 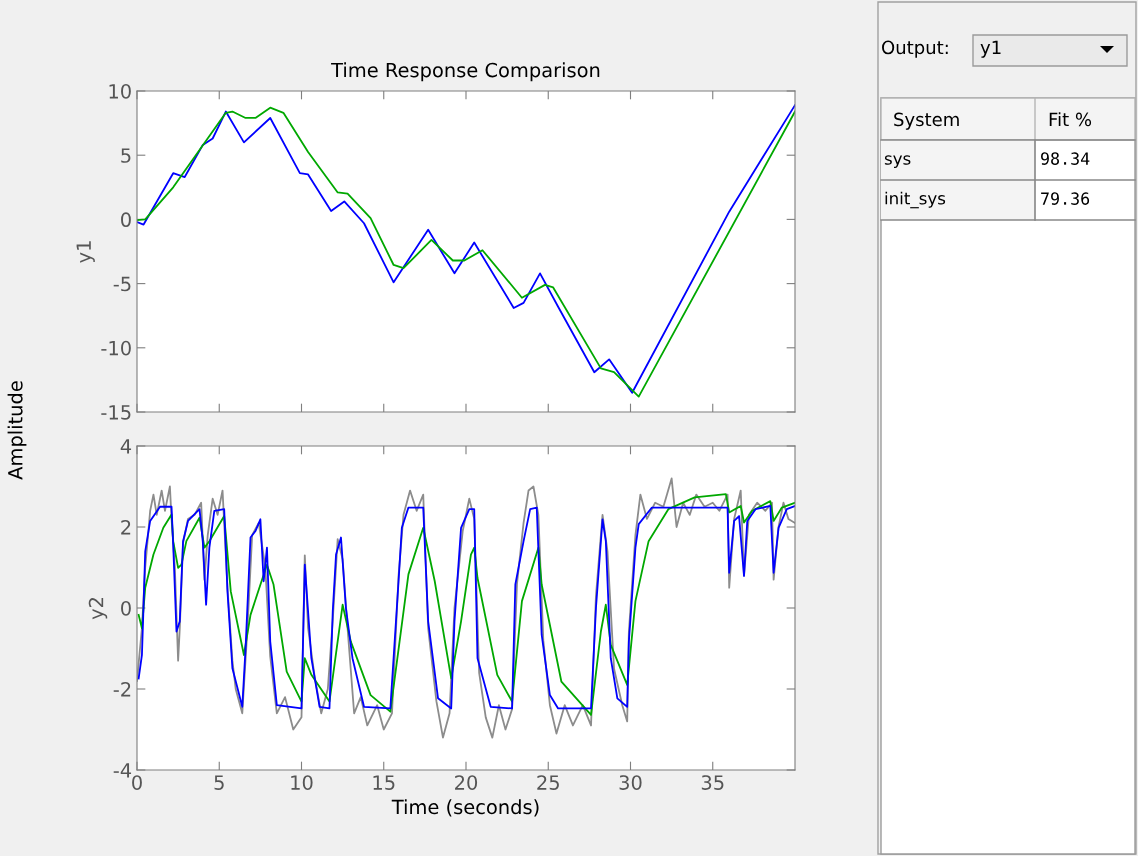 I want to click on y-tick-label: 10, so click(x=120, y=91).